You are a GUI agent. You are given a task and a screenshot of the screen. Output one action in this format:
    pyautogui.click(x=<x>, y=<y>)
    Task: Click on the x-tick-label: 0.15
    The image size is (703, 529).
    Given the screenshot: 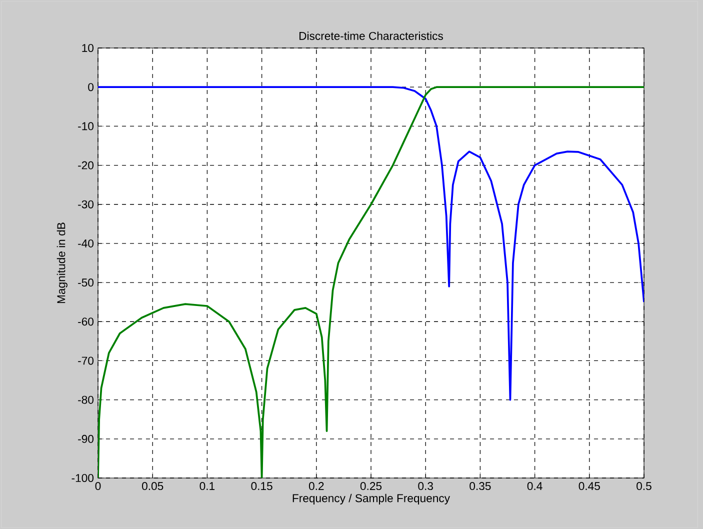 What is the action you would take?
    pyautogui.click(x=261, y=486)
    